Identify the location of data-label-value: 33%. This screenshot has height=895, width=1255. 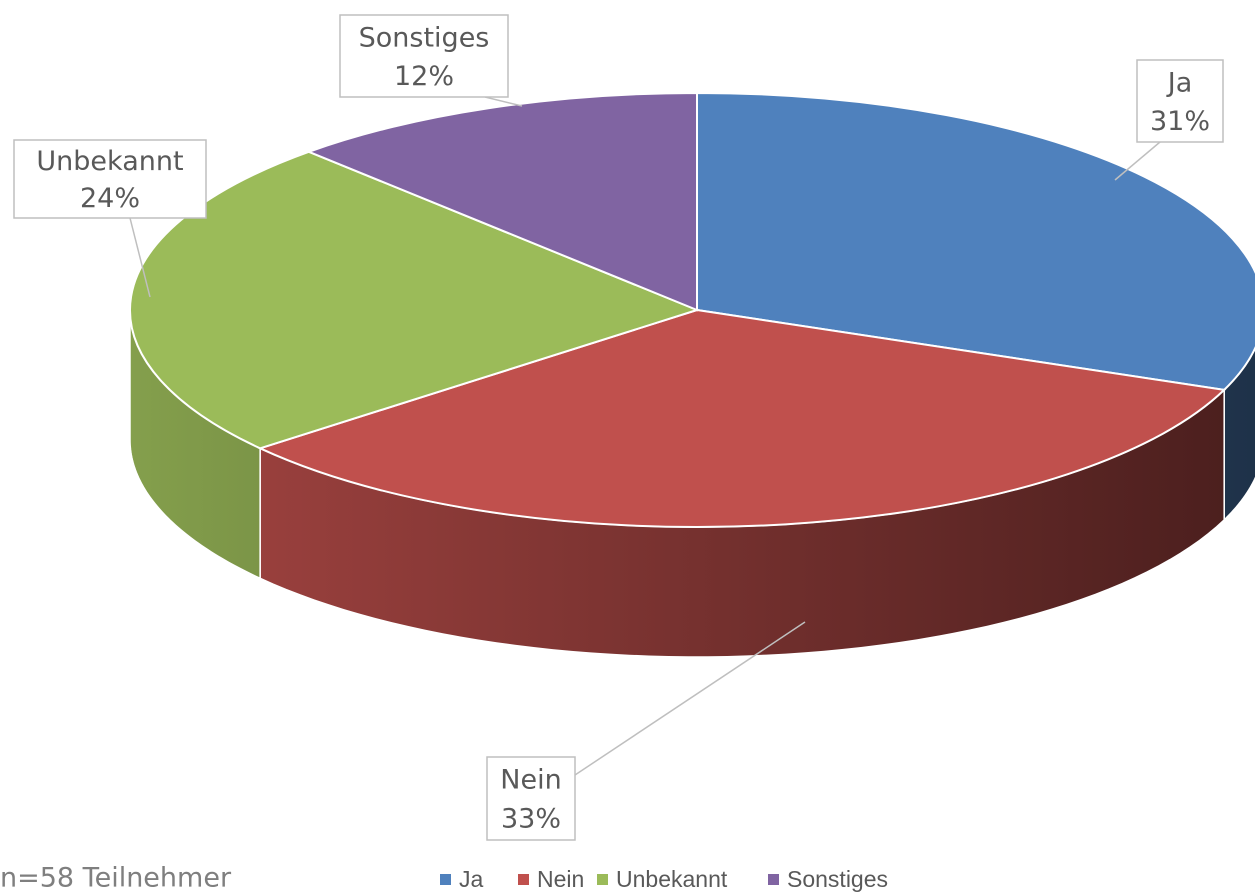
(531, 819).